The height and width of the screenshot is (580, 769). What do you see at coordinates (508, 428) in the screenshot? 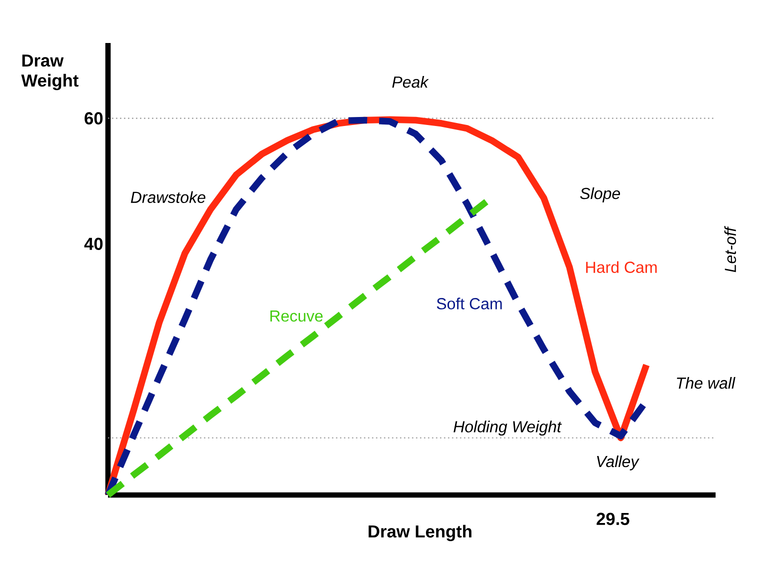
I see `annotation: Holding Weight` at bounding box center [508, 428].